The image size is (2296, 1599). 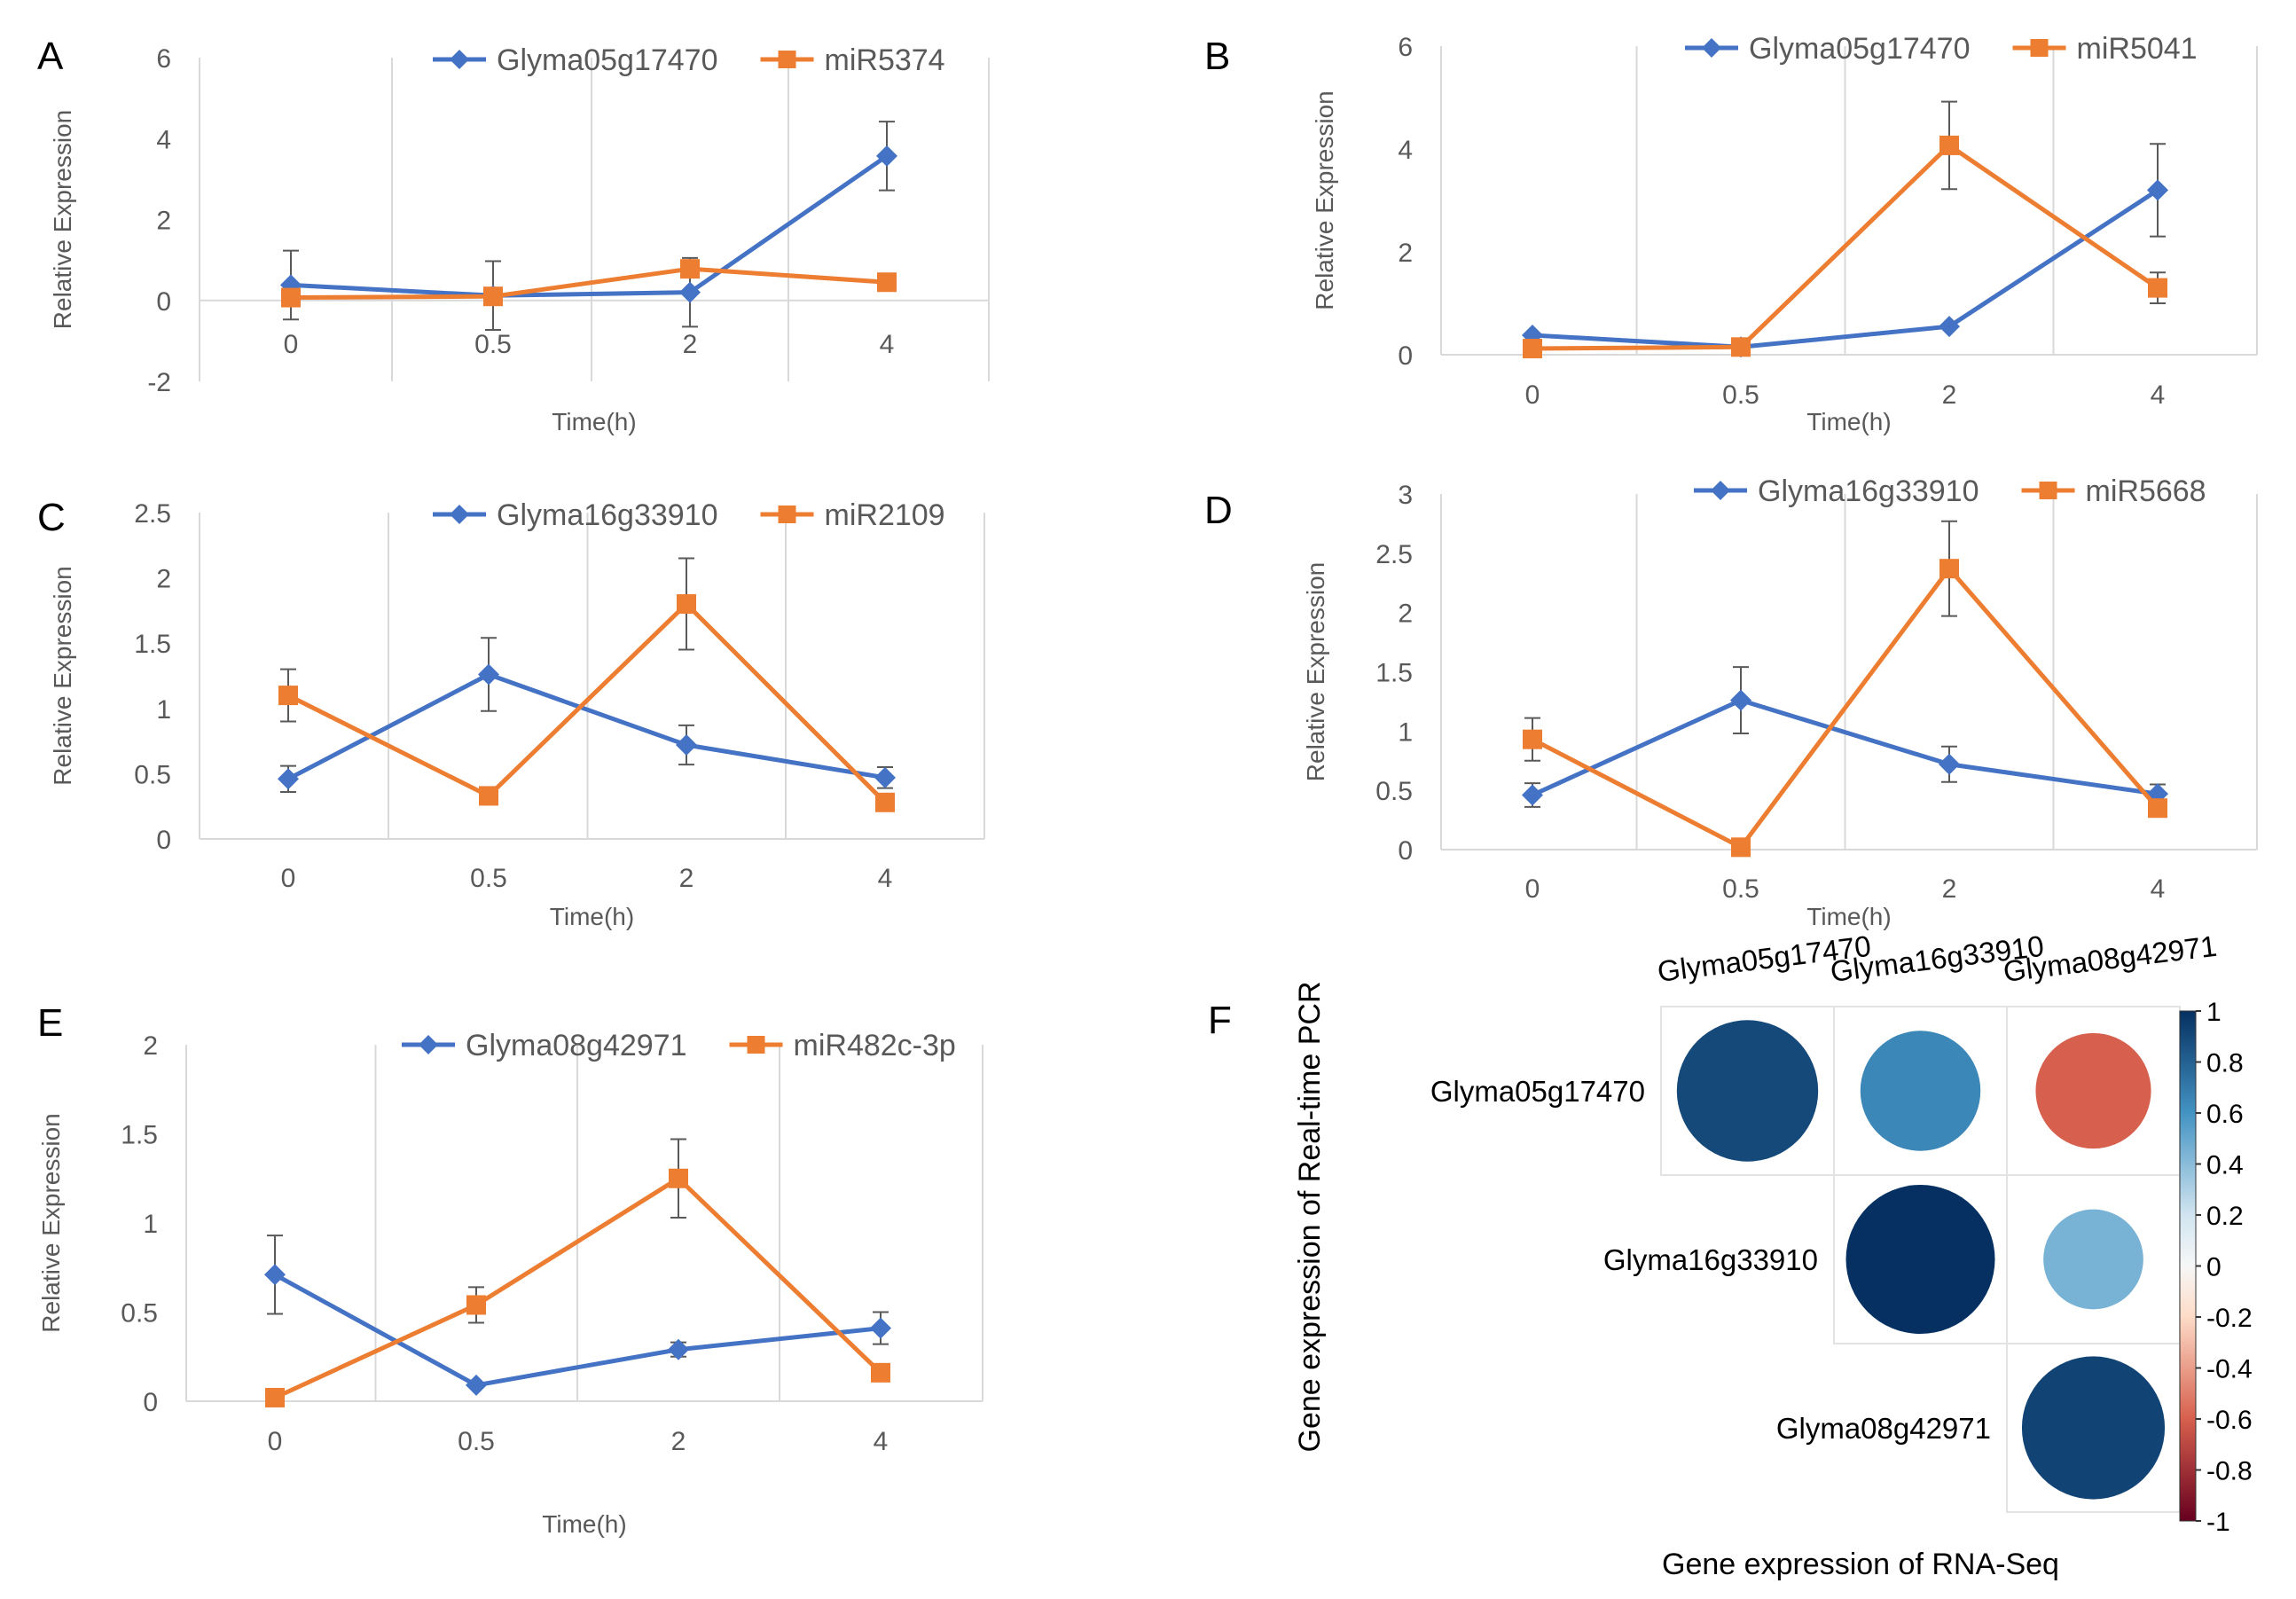 I want to click on y-axis-label: Gene expression of Real-time PCR, so click(x=1310, y=1216).